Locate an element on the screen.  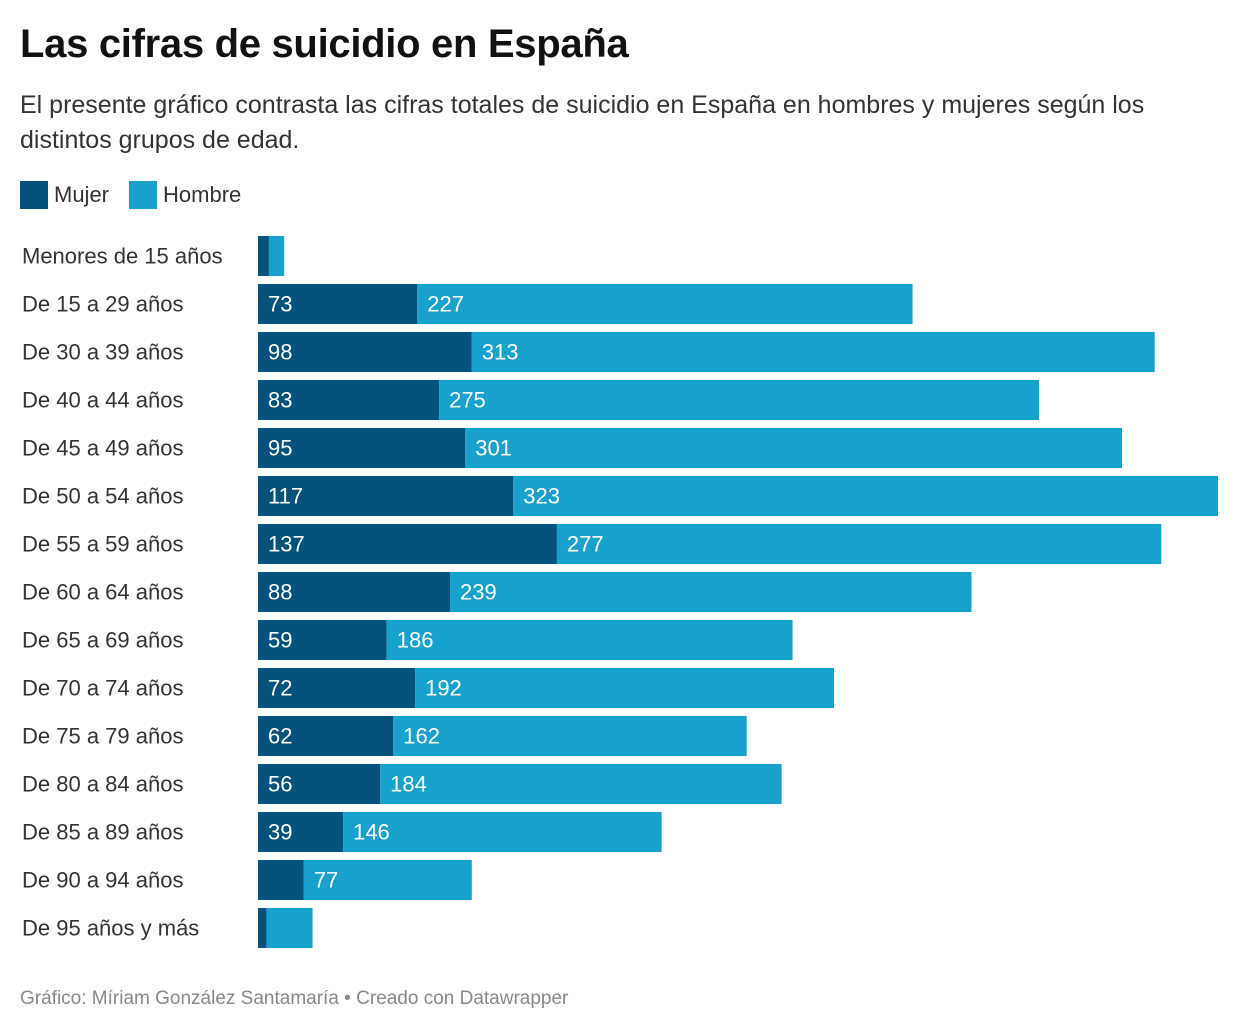
value-label-mujer: 72 is located at coordinates (280, 688).